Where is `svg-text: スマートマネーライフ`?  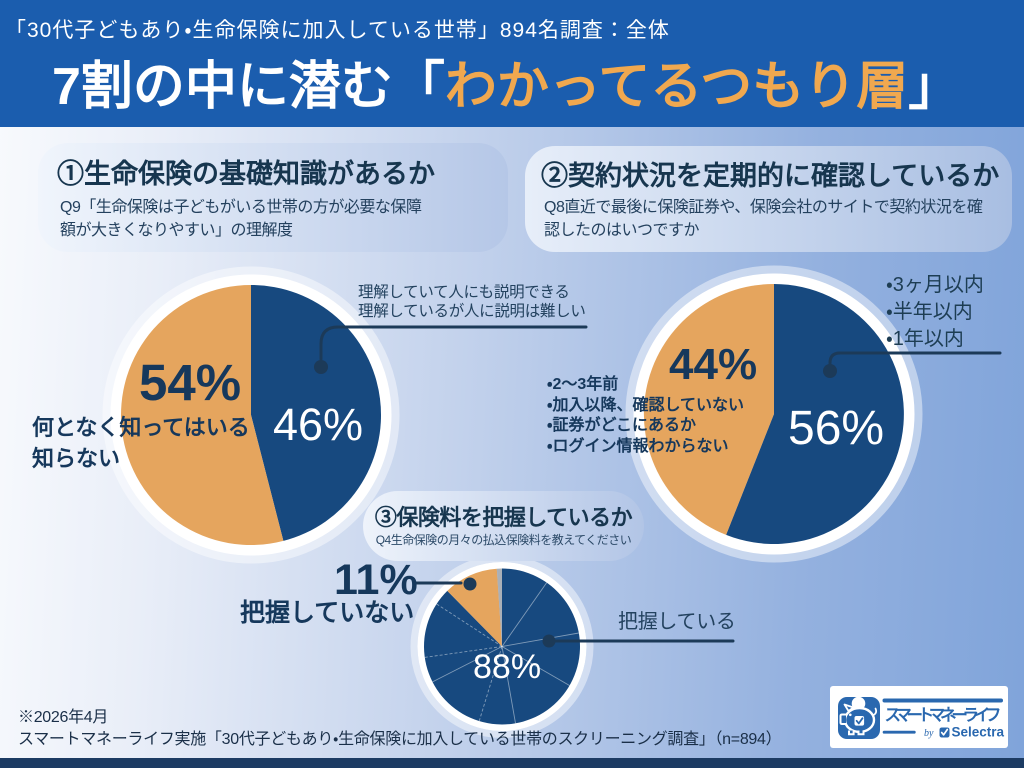
svg-text: スマートマネーライフ is located at coordinates (943, 715).